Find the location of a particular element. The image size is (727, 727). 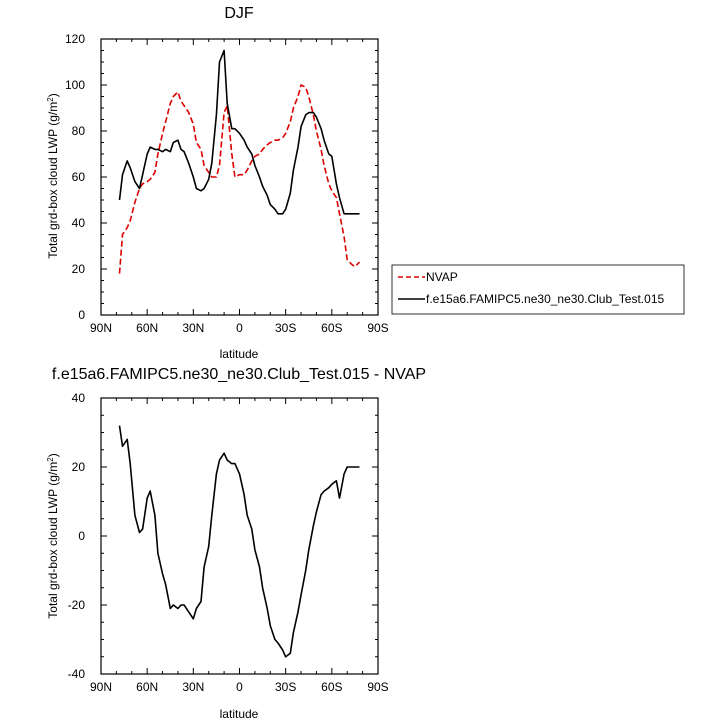

y-tick-label: -20 is located at coordinates (77, 605).